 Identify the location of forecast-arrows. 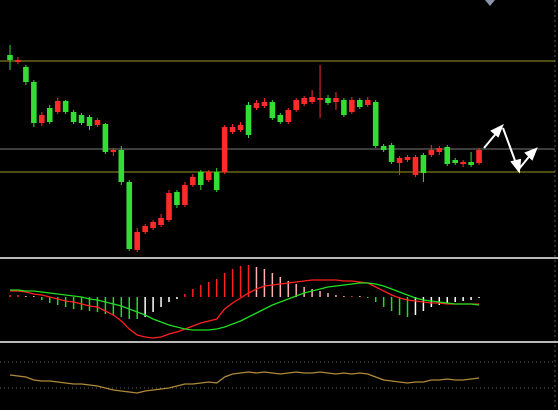
(510, 148).